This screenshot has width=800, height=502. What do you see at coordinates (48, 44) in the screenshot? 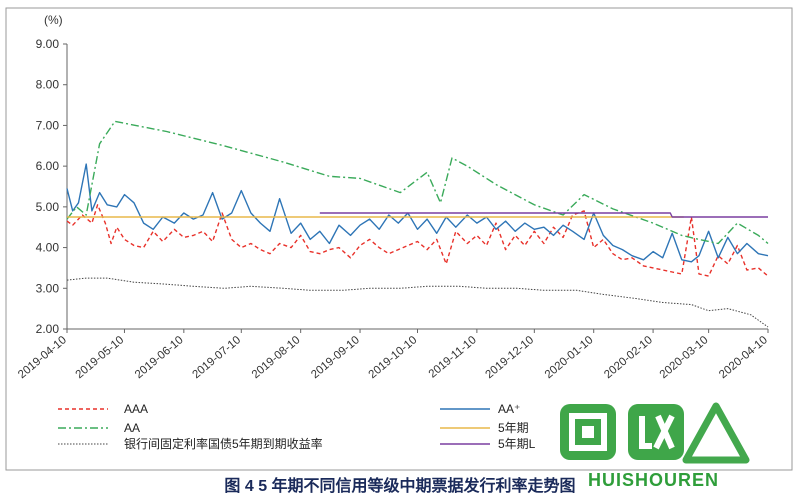
I see `y-tick-label: 9.00` at bounding box center [48, 44].